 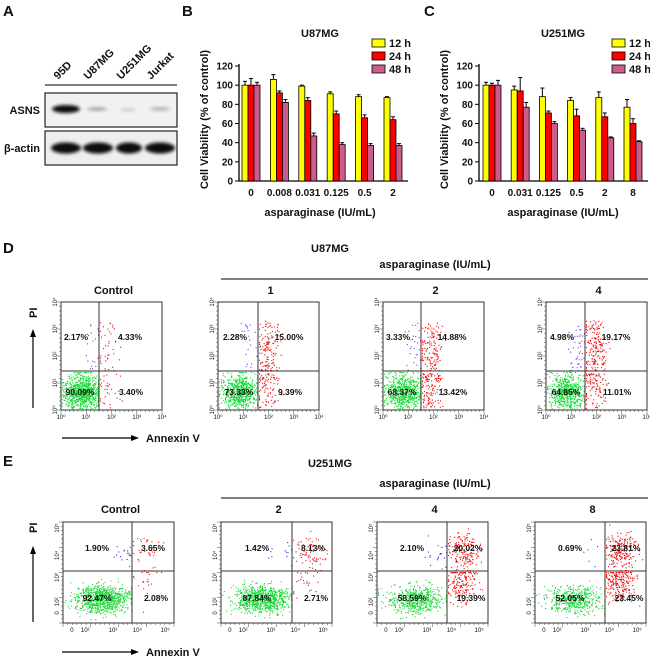 I want to click on y-tick-label: 10⁴, so click(x=540, y=302).